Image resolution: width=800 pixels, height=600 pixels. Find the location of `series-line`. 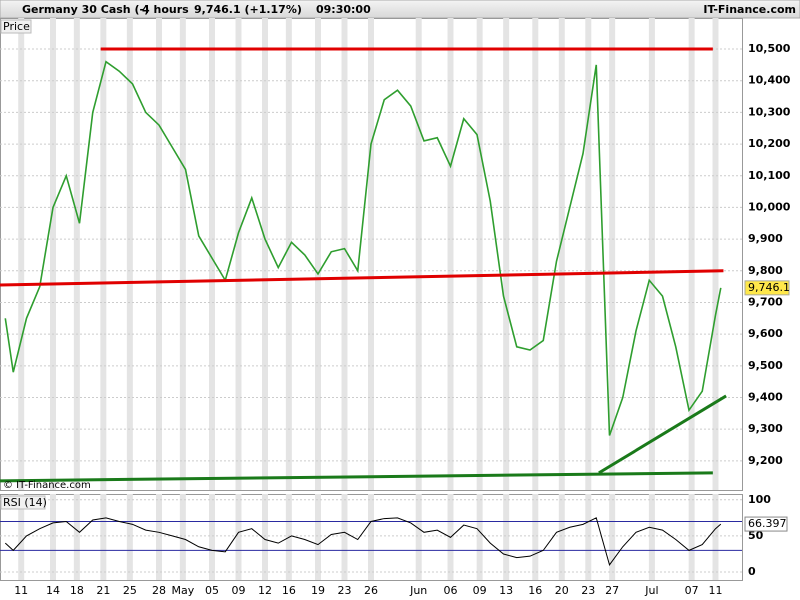

series-line is located at coordinates (363, 541).